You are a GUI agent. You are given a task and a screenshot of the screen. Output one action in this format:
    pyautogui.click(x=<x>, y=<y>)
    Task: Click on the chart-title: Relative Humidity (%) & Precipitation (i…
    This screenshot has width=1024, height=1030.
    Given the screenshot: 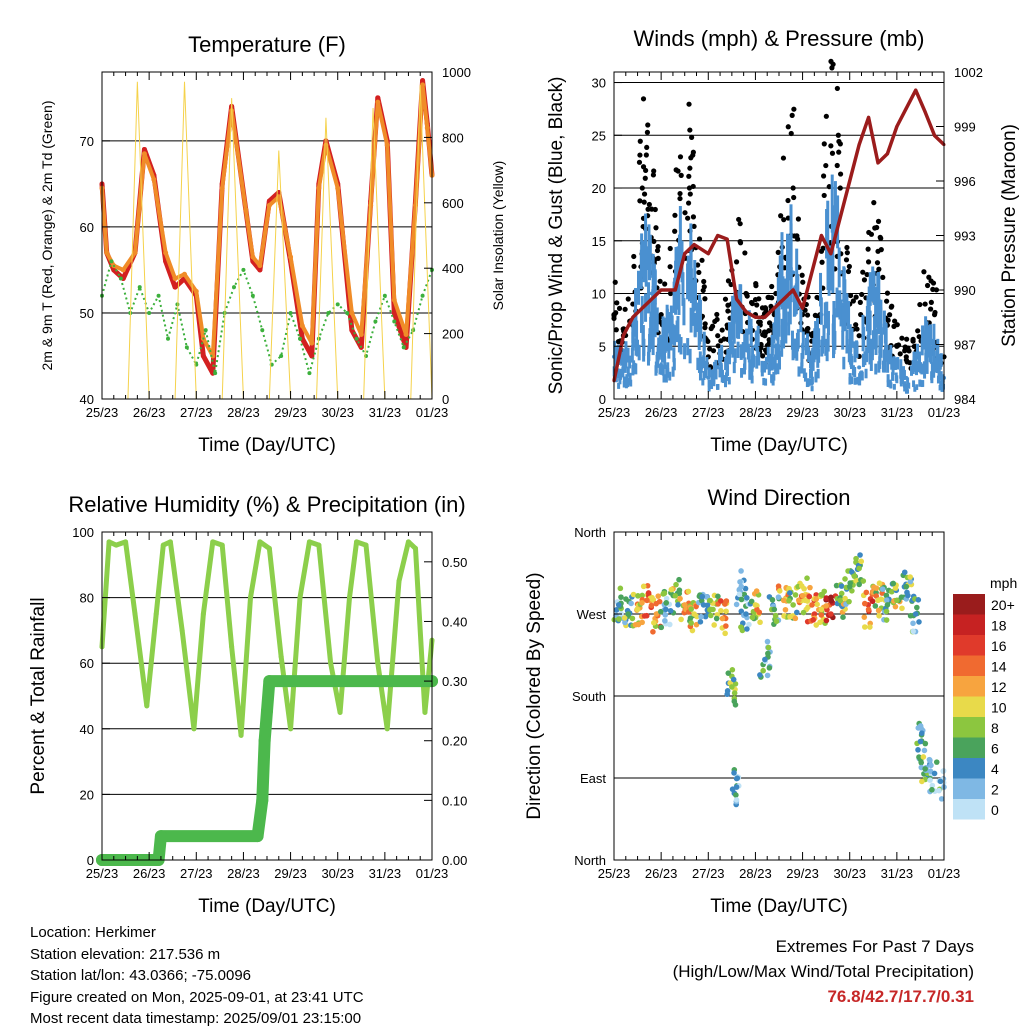 What is the action you would take?
    pyautogui.click(x=266, y=504)
    